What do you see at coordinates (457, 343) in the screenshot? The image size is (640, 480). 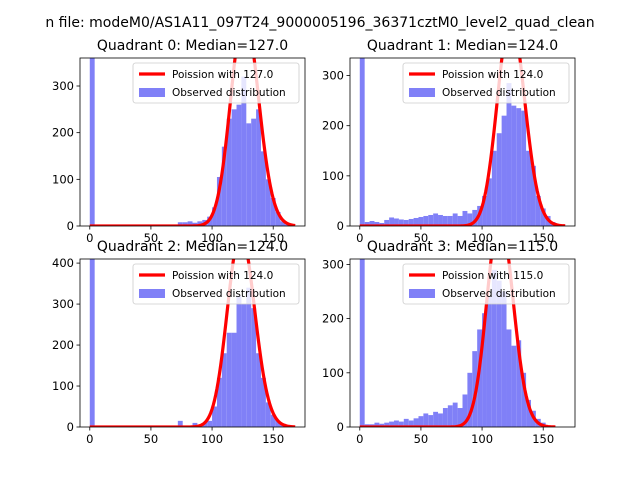 I see `poisson-curve` at bounding box center [457, 343].